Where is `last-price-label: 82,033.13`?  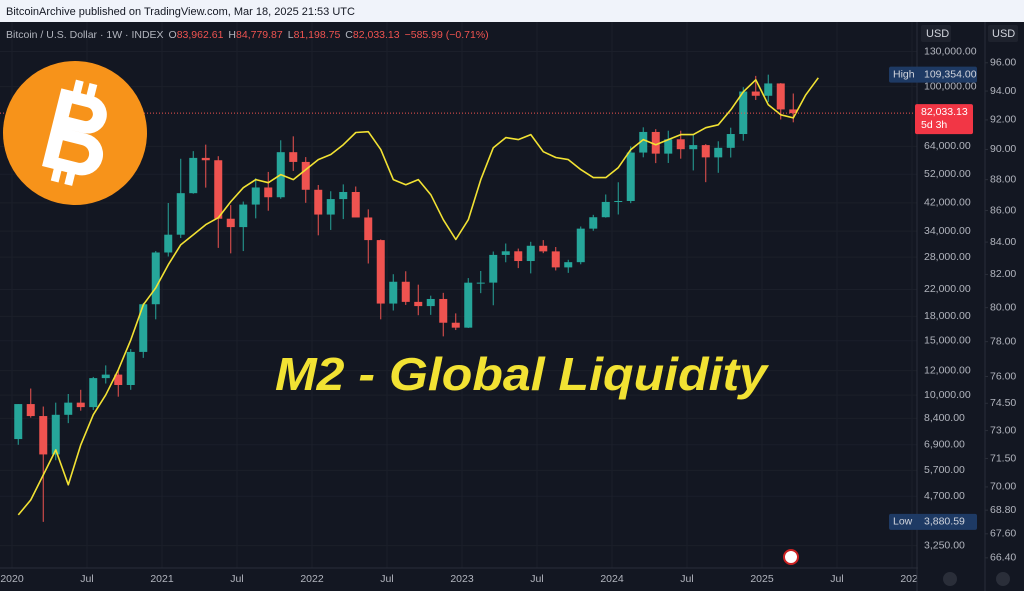
last-price-label: 82,033.13 is located at coordinates (944, 112).